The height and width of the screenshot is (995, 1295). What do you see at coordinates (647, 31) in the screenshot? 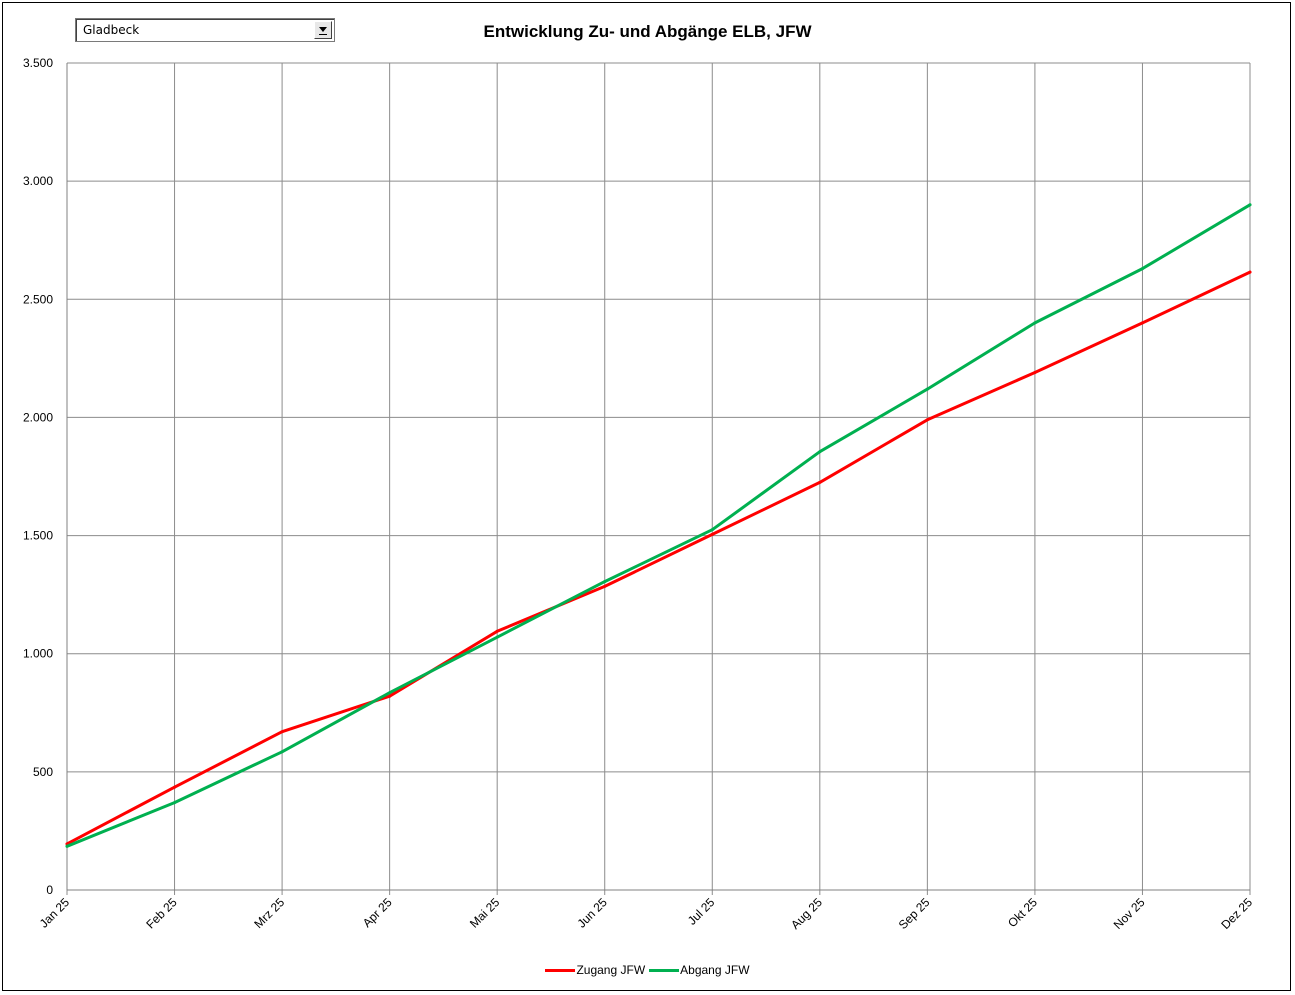
I see `chart-title: Entwicklung Zu- und Abgänge ELB, JFW` at bounding box center [647, 31].